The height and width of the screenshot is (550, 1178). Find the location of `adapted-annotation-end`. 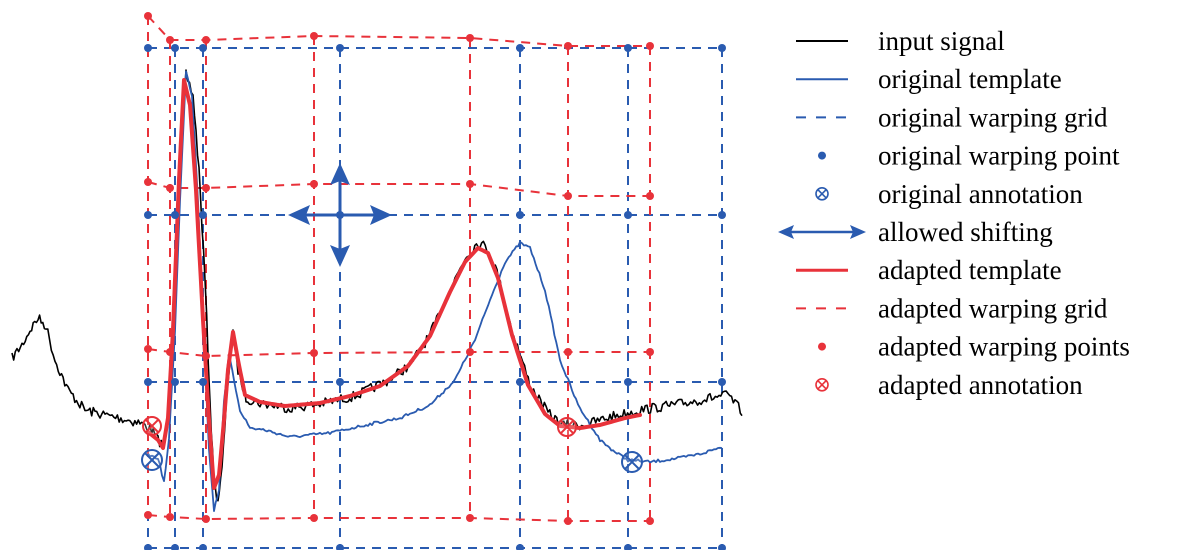

adapted-annotation-end is located at coordinates (567, 427).